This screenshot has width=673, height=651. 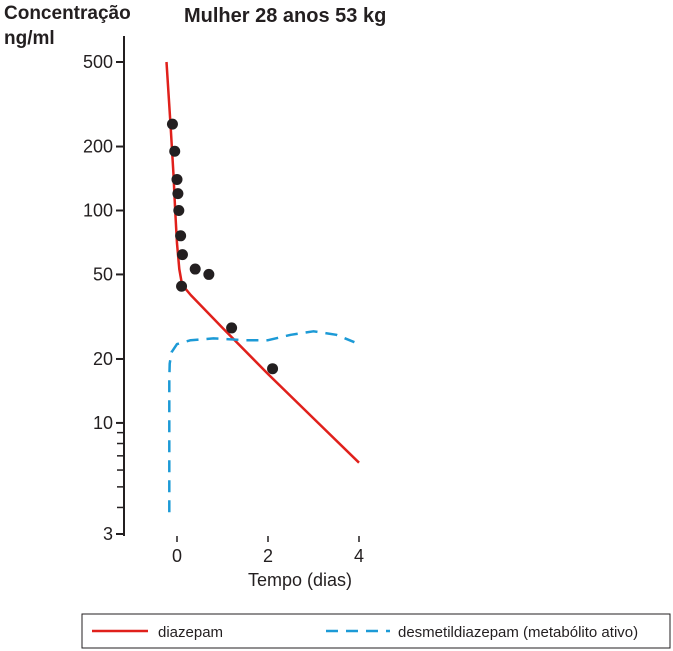 What do you see at coordinates (98, 147) in the screenshot?
I see `y-tick-label: 200` at bounding box center [98, 147].